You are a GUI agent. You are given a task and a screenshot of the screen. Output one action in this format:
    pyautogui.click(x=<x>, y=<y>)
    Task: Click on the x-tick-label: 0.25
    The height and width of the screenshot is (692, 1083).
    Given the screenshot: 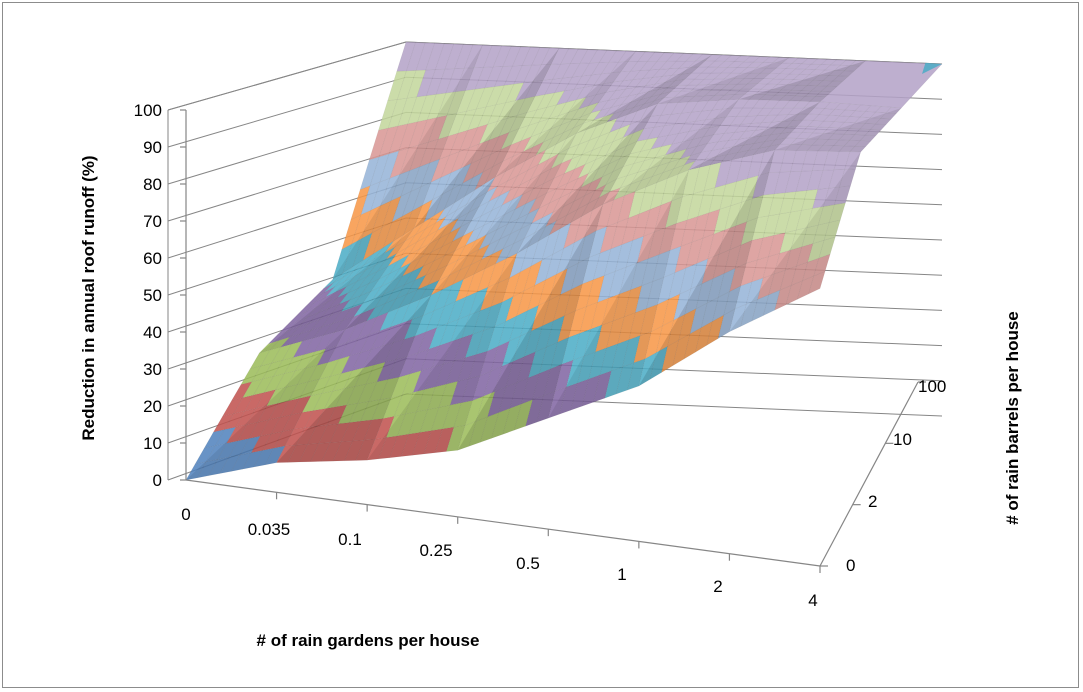 What is the action you would take?
    pyautogui.click(x=435, y=550)
    